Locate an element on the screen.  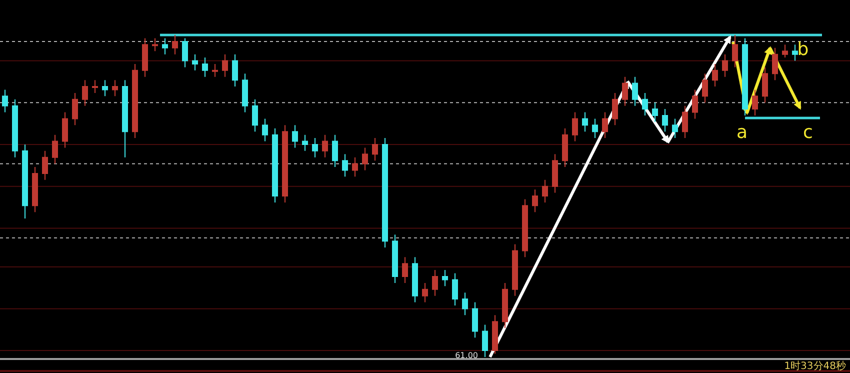
annotation: 61.00 is located at coordinates (466, 355).